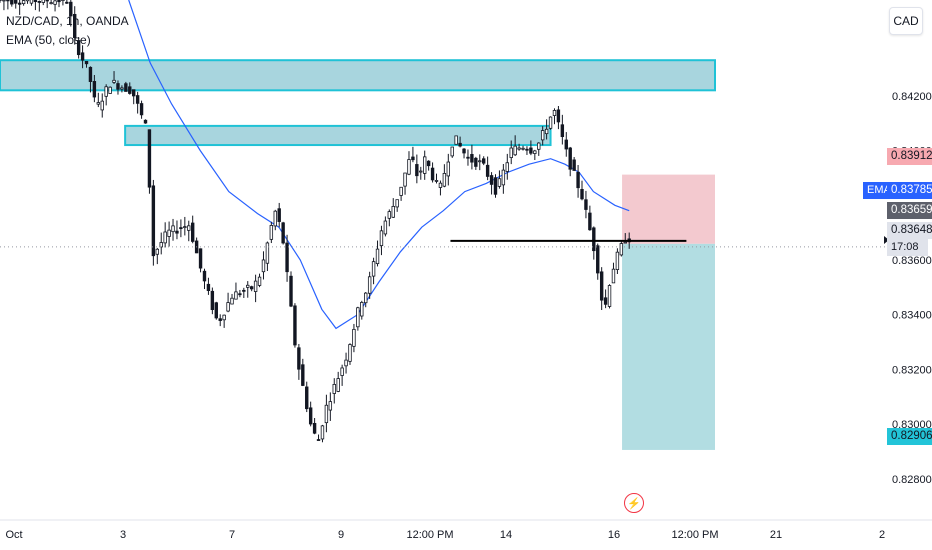 The height and width of the screenshot is (550, 932). I want to click on x-tick-label: 14, so click(506, 535).